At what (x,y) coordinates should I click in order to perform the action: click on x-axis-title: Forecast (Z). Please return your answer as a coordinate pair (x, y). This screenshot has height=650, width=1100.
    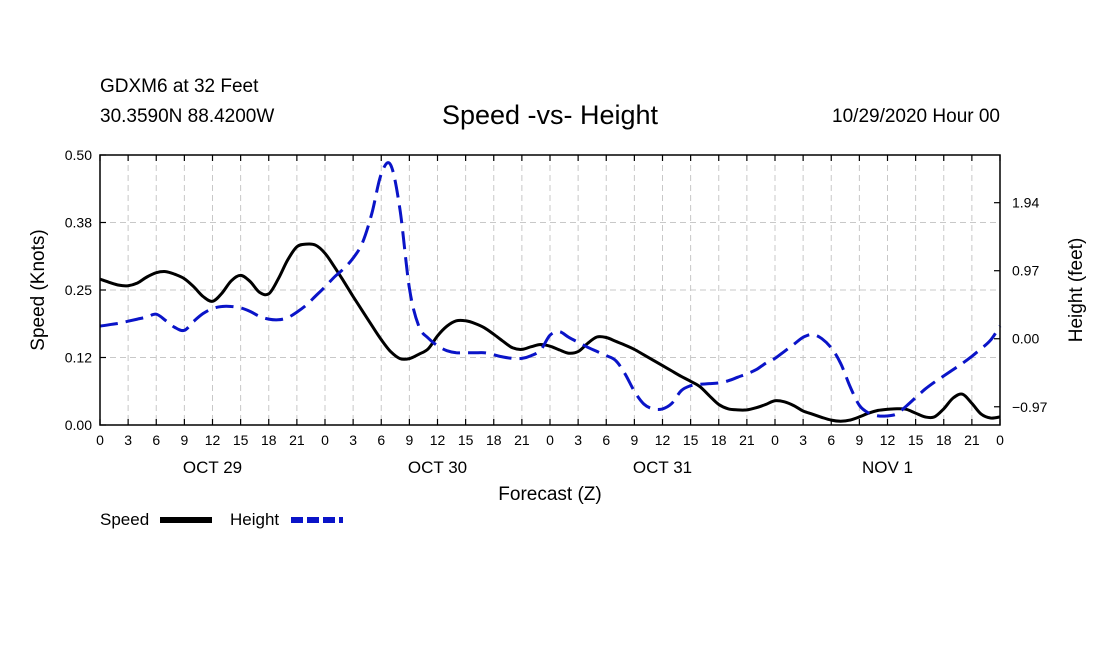
    Looking at the image, I should click on (549, 494).